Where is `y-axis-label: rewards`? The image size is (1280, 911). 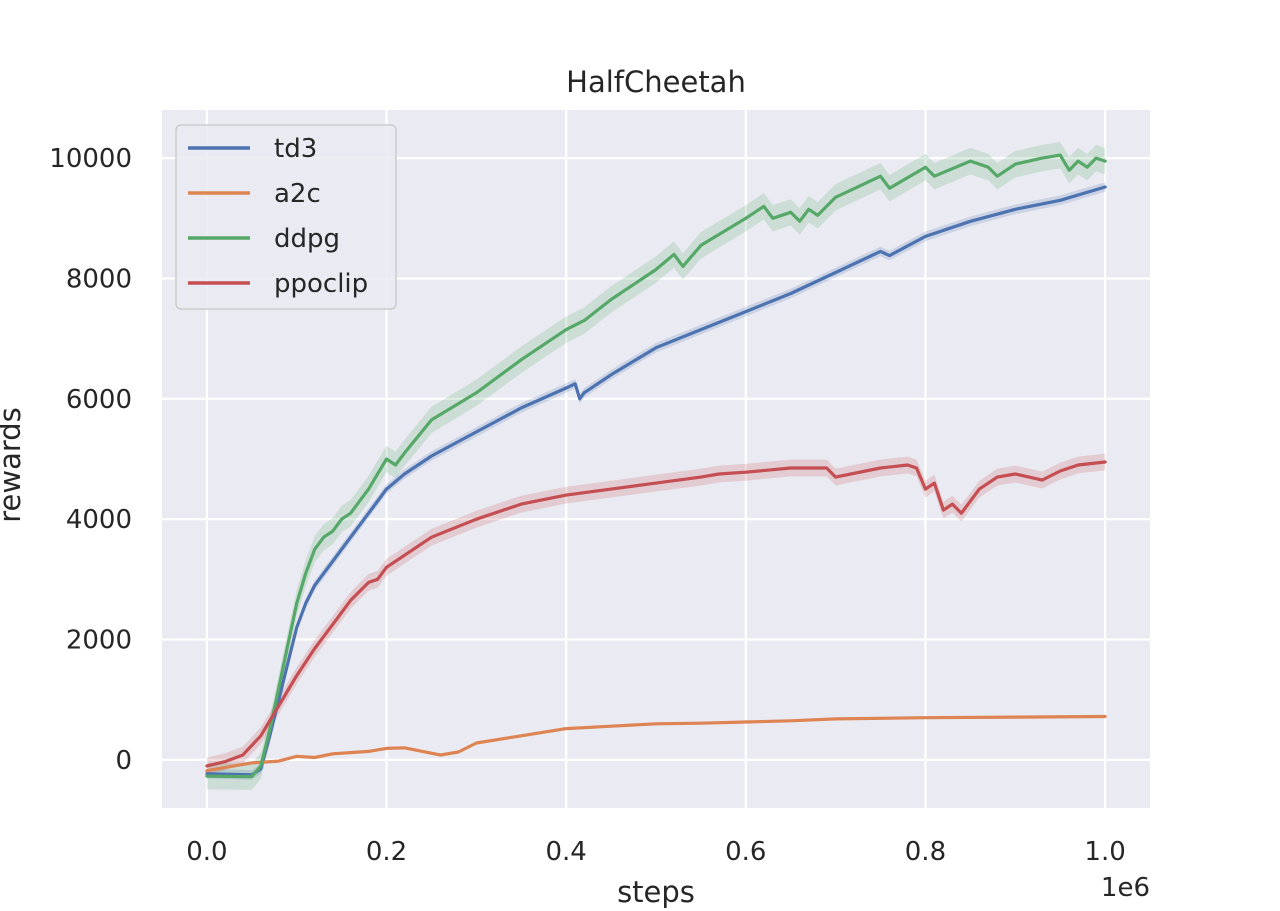 y-axis-label: rewards is located at coordinates (13, 465).